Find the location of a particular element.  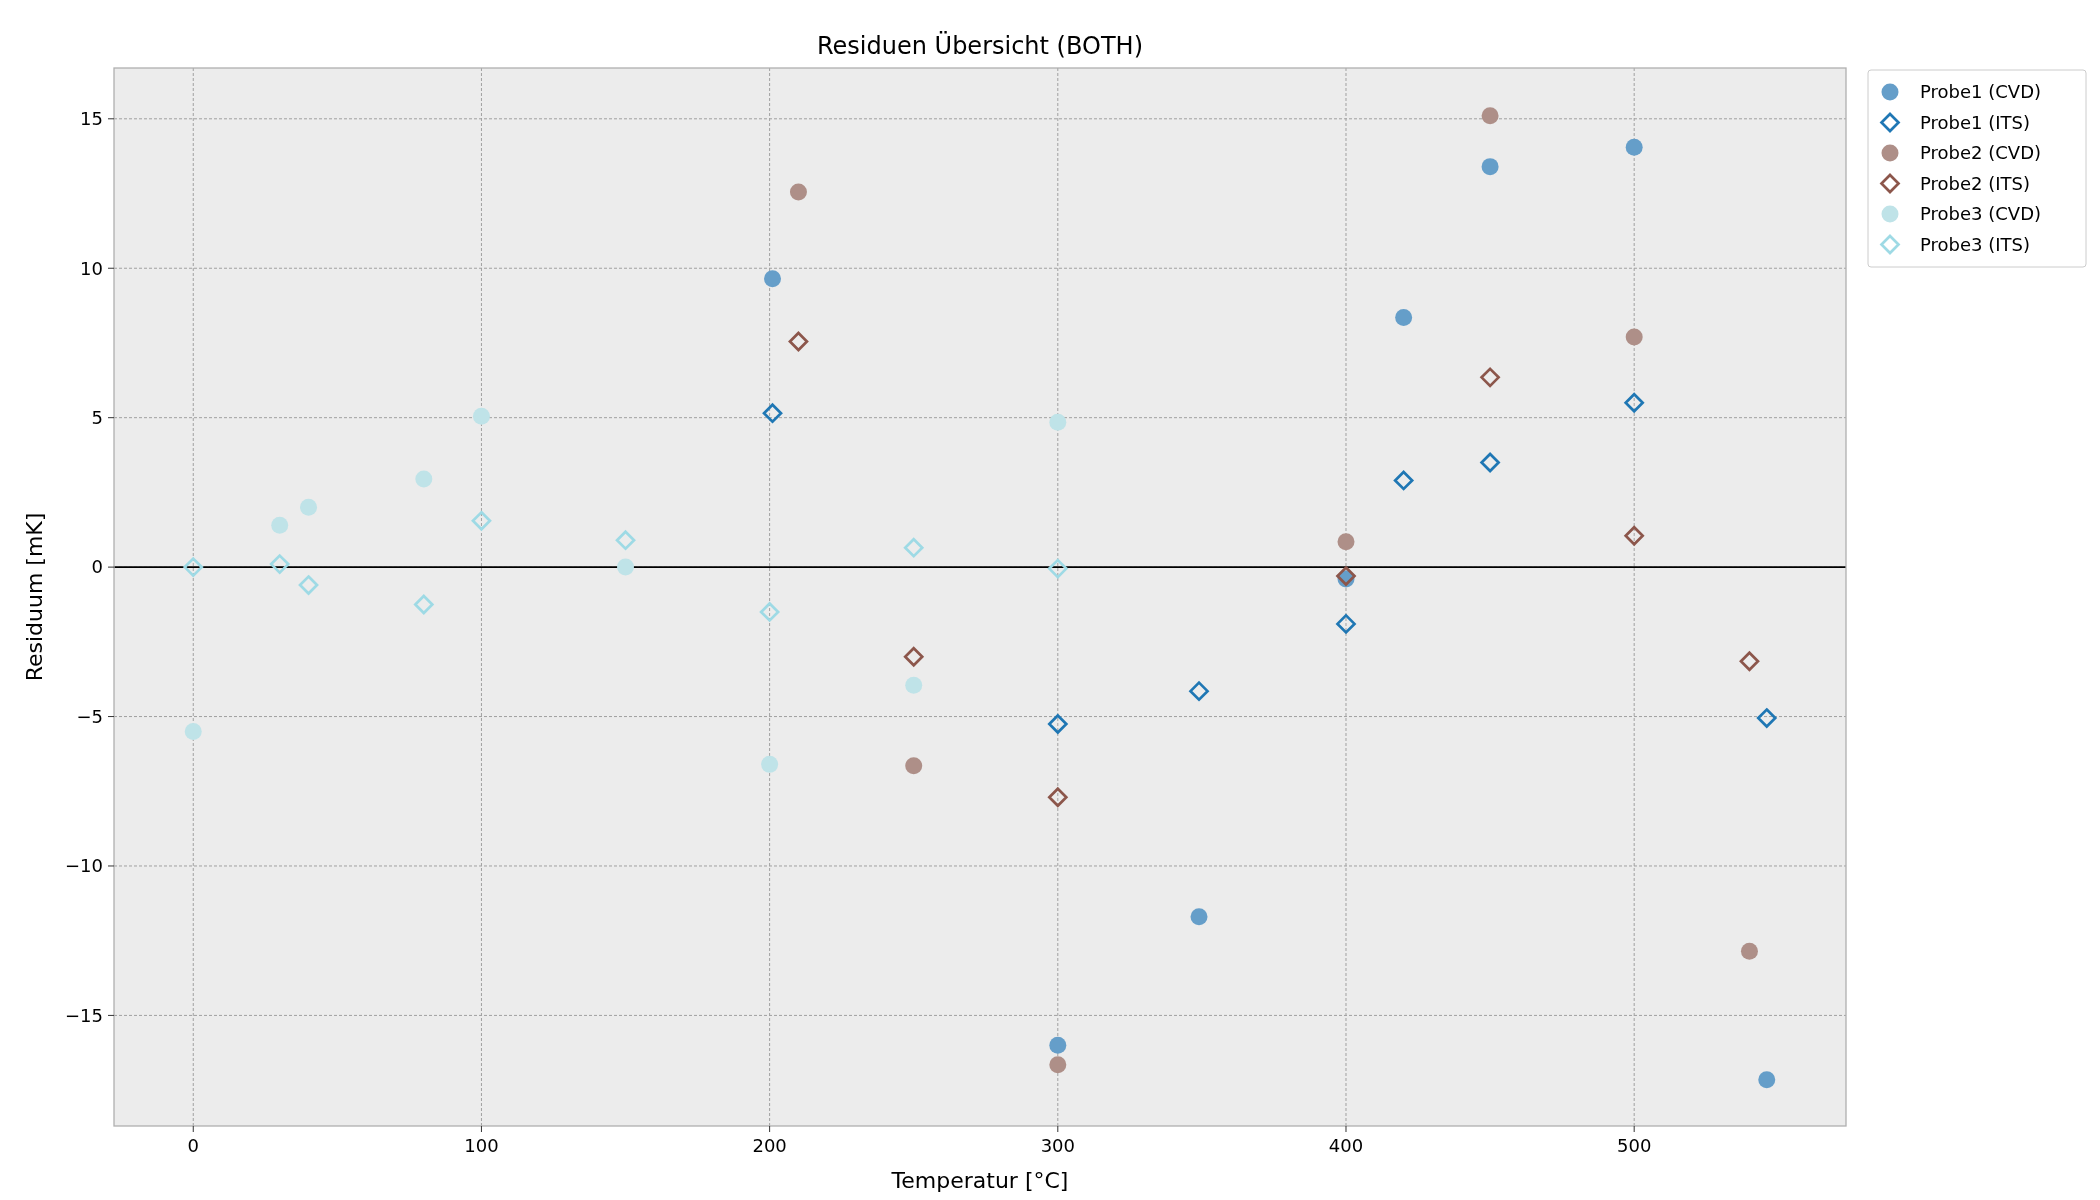

x-tick-label: 400 is located at coordinates (1346, 1145).